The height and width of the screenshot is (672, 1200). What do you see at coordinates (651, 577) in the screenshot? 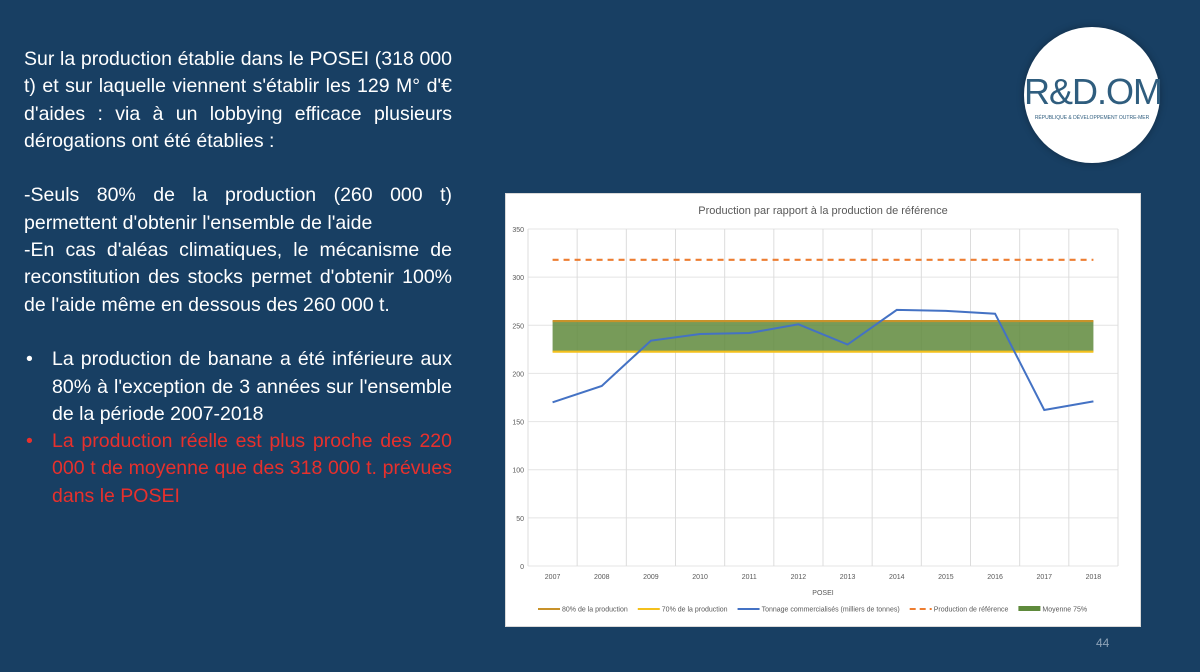
I see `x-tick-label: 2009` at bounding box center [651, 577].